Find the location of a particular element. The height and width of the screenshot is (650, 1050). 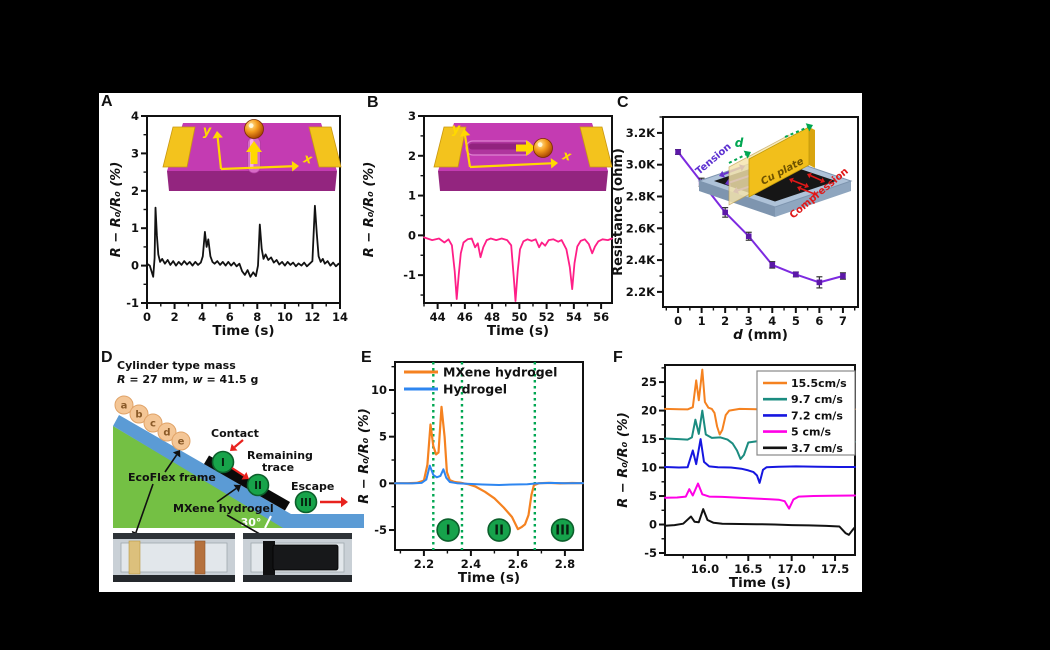

y-tick-label: 2 is located at coordinates (412, 156).